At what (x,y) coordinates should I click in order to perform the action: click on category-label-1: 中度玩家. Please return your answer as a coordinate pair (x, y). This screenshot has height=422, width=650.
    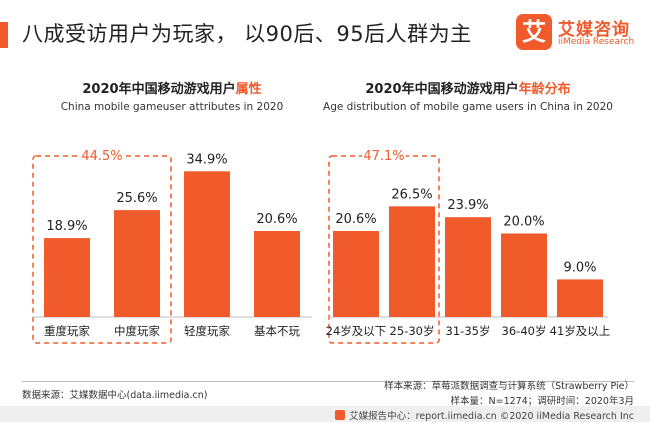
    Looking at the image, I should click on (137, 331).